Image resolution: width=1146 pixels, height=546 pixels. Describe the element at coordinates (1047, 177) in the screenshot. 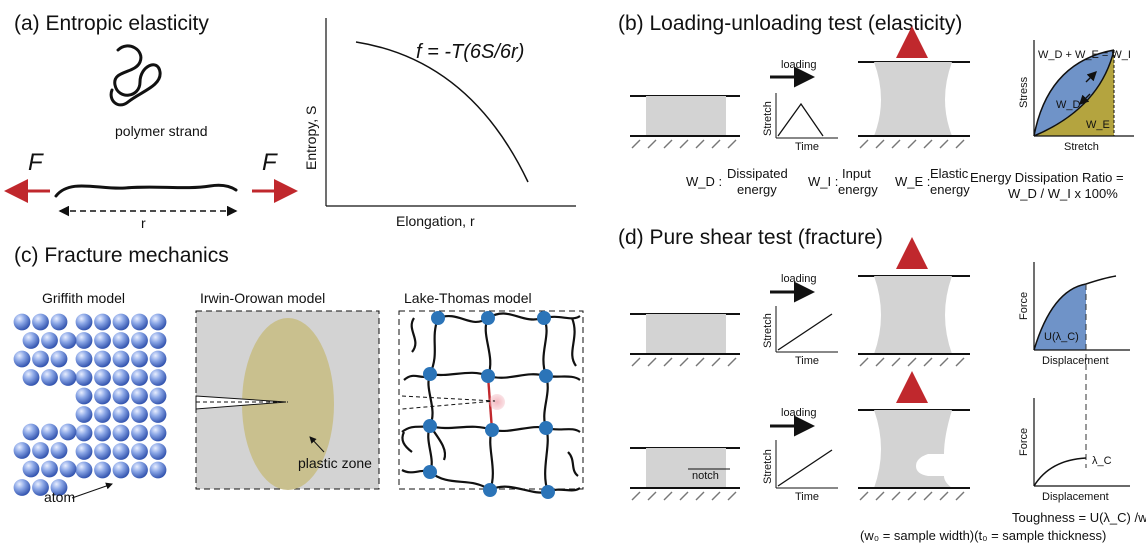

I see `ratio-line-1: Energy Dissipation Ratio =` at that location.